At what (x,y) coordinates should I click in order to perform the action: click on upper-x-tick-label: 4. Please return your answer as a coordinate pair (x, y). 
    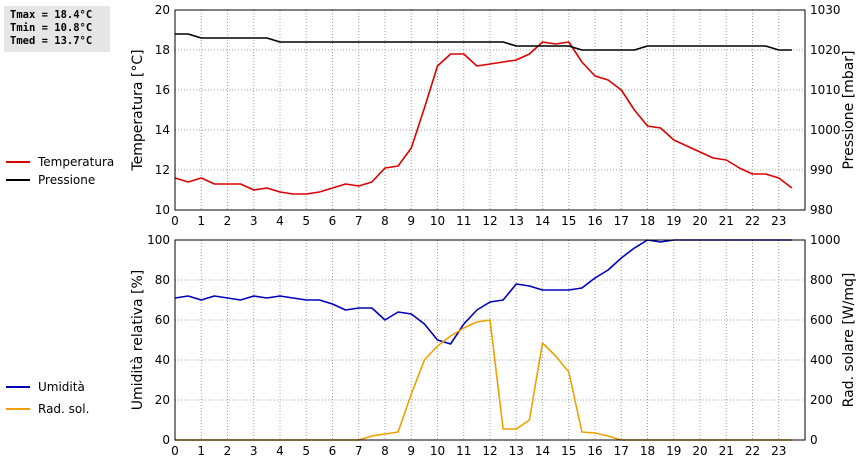
    Looking at the image, I should click on (280, 221).